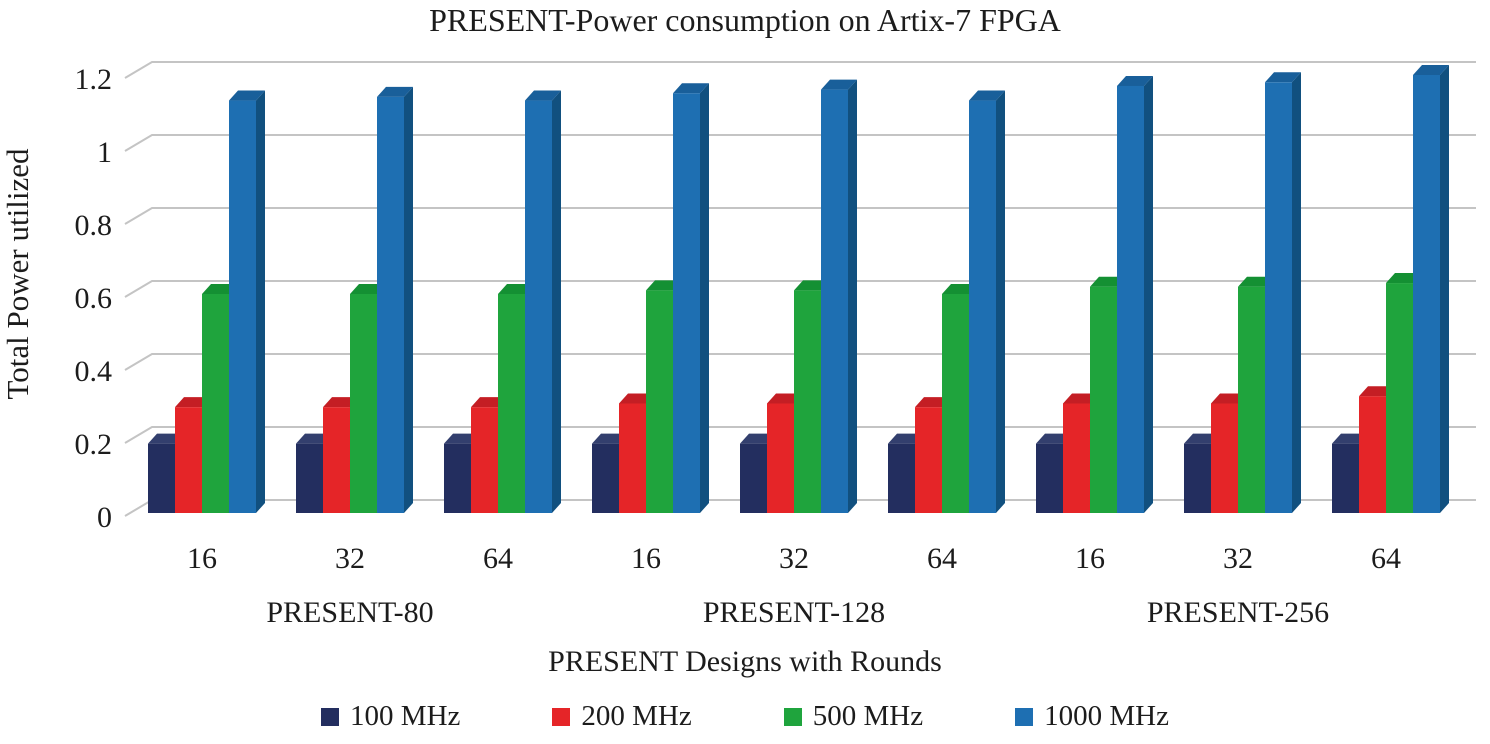 Image resolution: width=1490 pixels, height=744 pixels. What do you see at coordinates (852, 296) in the screenshot?
I see `bar-present-128-32-1000-mhz-side` at bounding box center [852, 296].